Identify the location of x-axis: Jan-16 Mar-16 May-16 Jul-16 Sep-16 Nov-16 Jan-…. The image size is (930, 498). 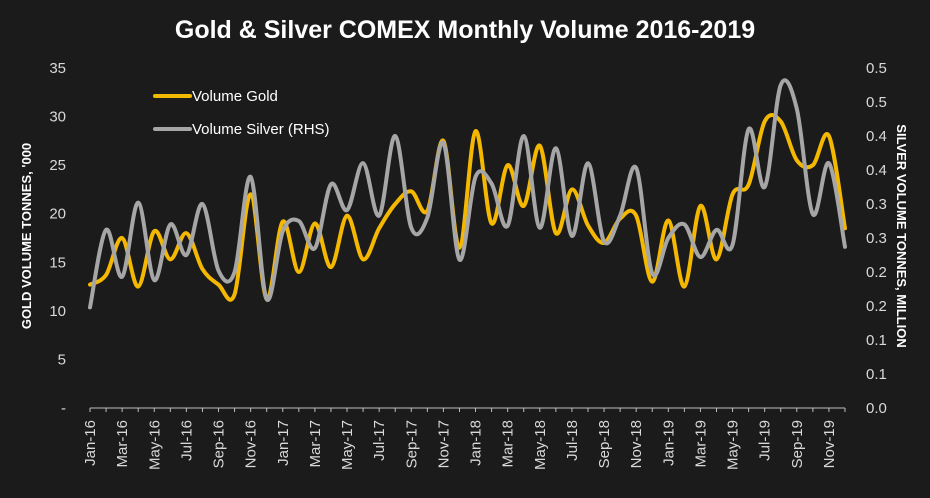
(464, 438).